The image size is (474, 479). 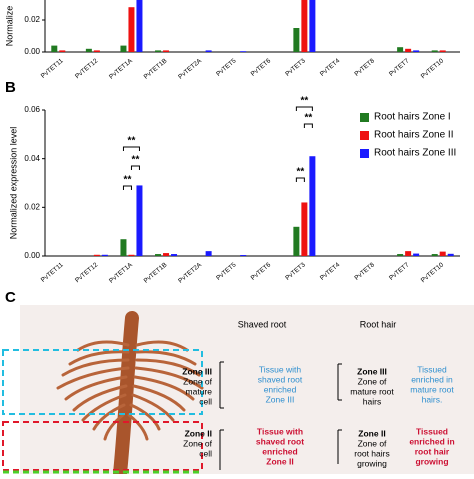 I want to click on column-header: Shaved root, so click(x=262, y=324).